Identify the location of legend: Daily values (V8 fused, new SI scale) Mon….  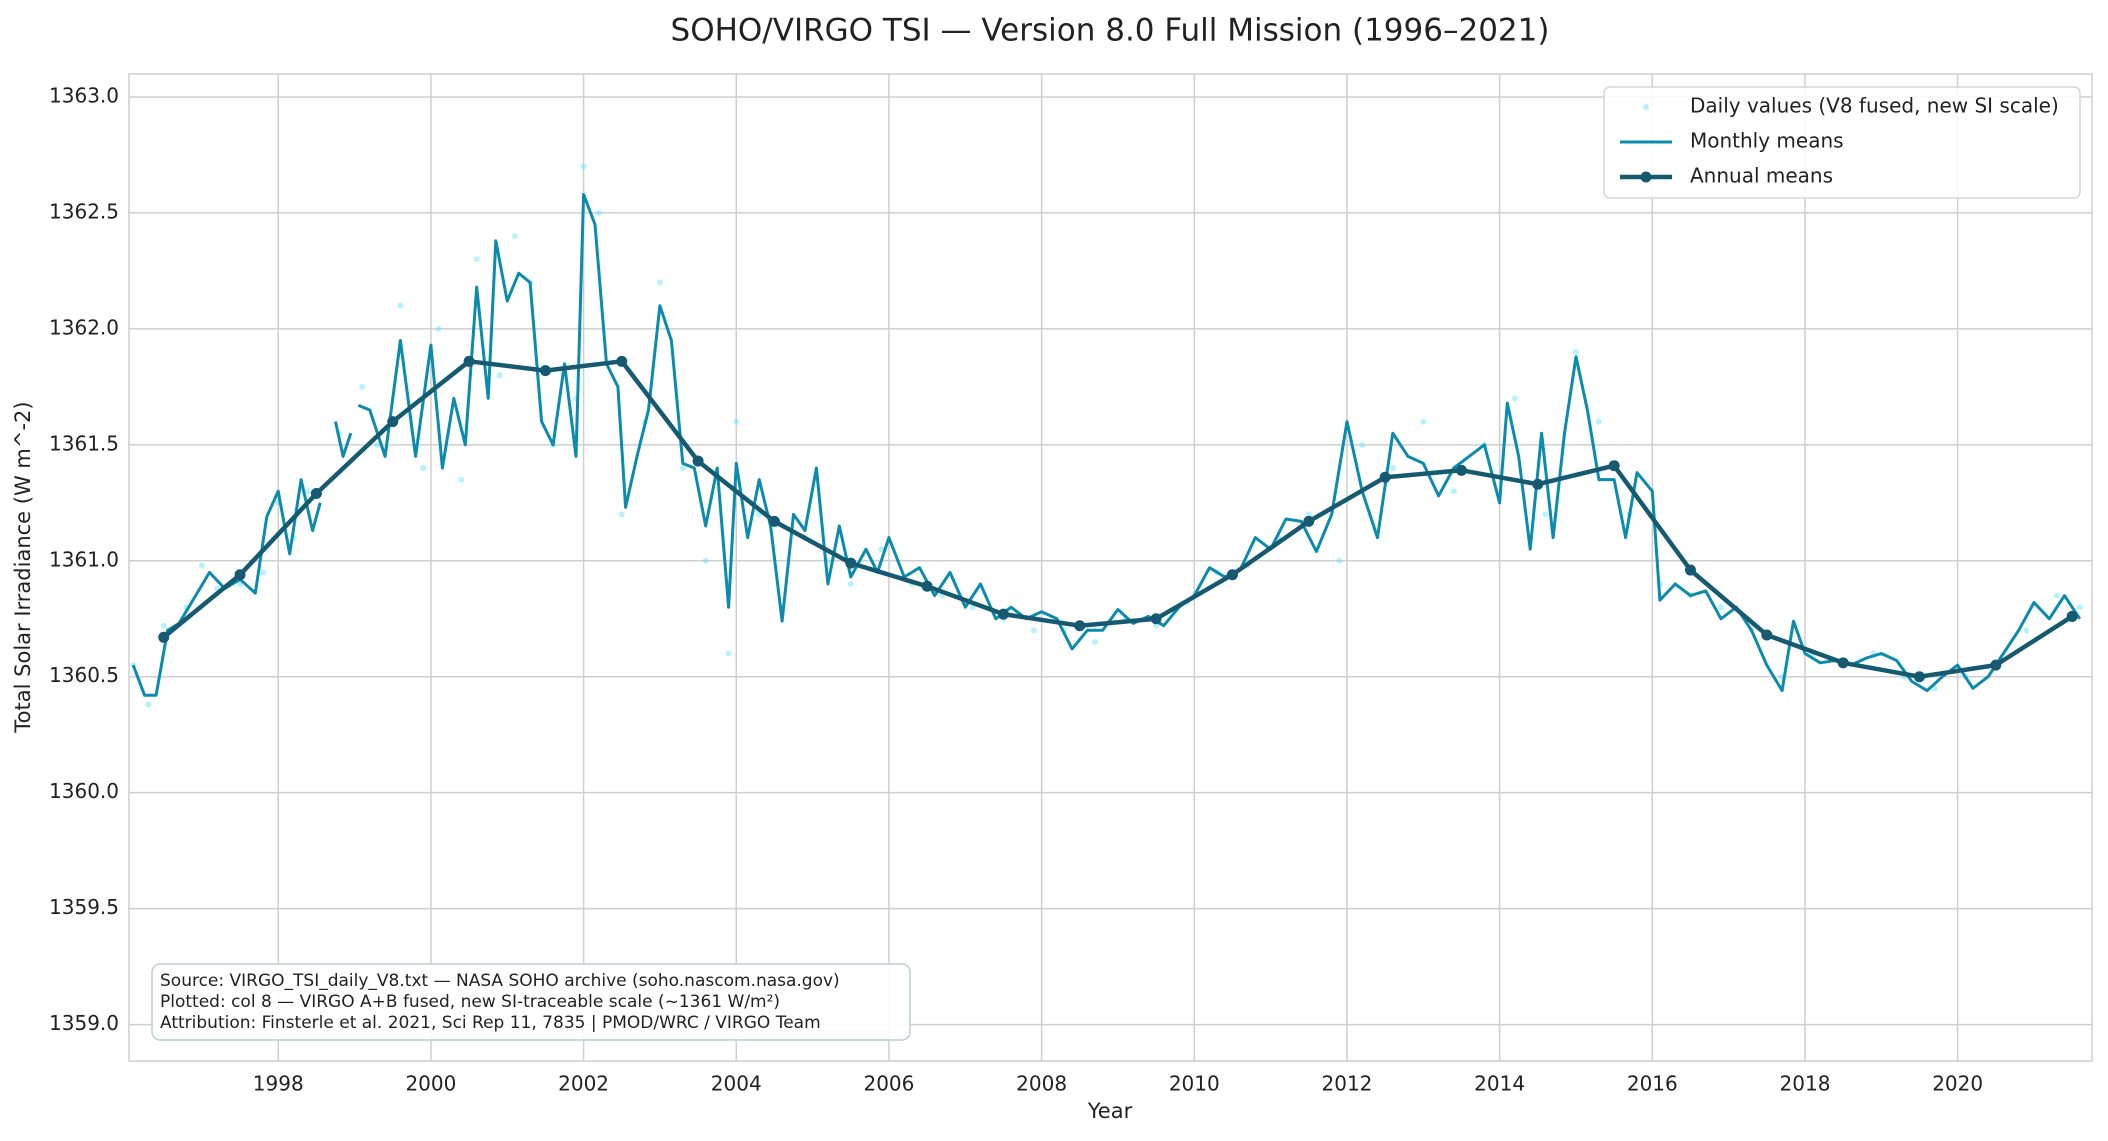
(1842, 142).